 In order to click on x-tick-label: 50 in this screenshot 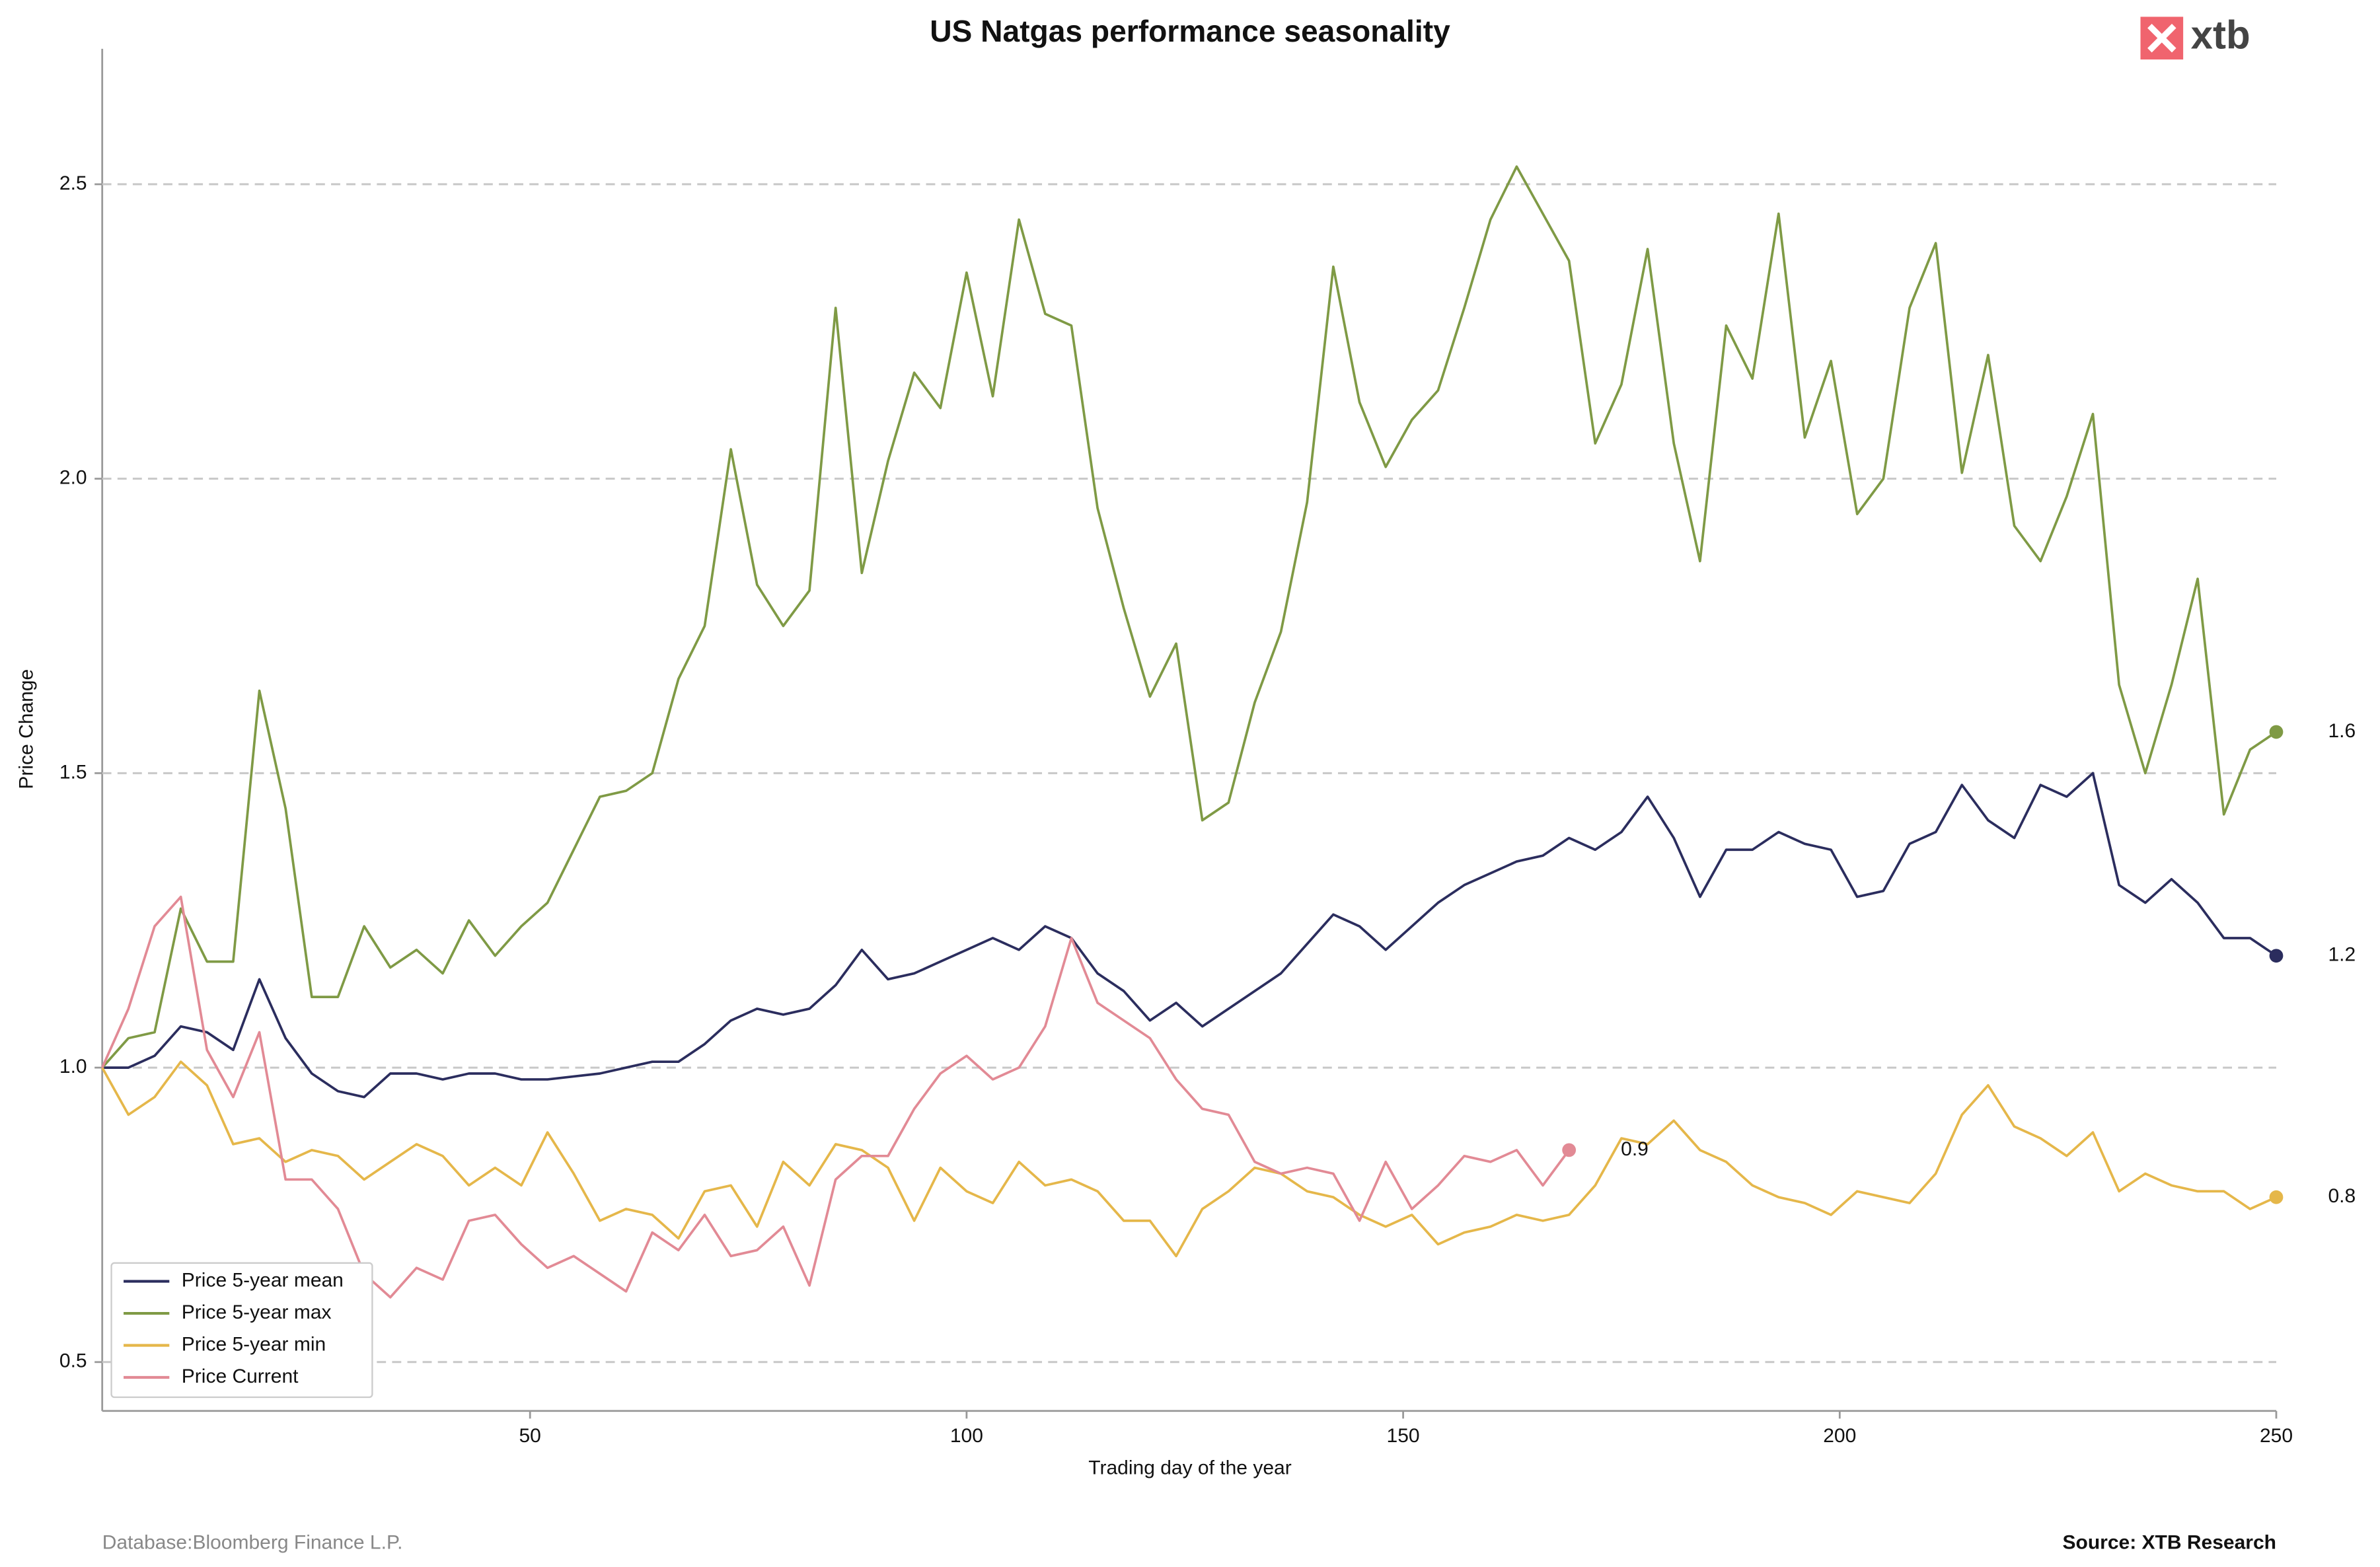, I will do `click(530, 1436)`.